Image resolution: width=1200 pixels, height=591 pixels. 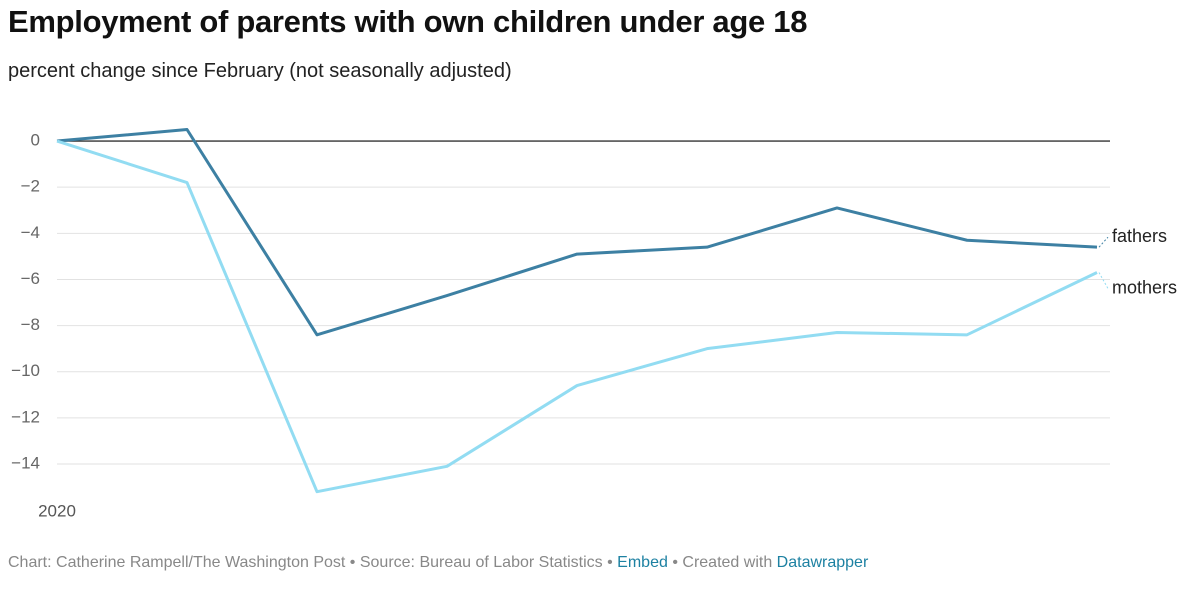 I want to click on created-with: Created with, so click(x=727, y=562).